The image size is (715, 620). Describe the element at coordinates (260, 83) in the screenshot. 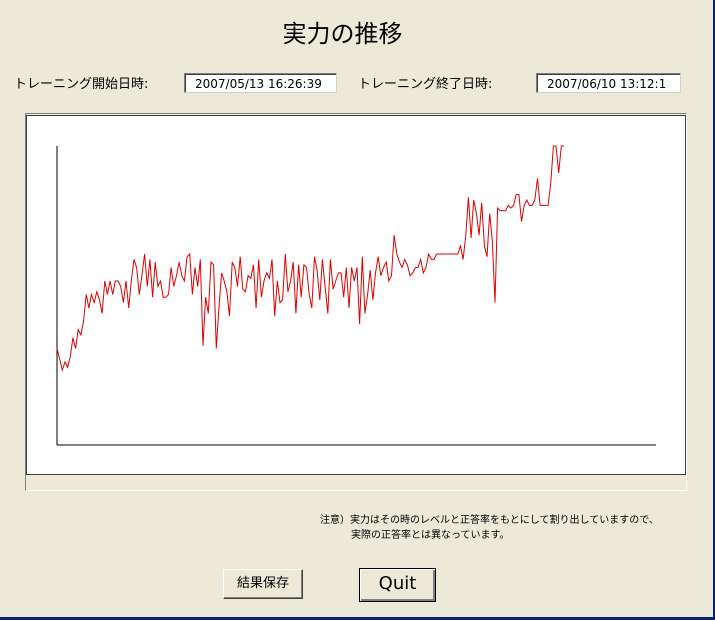

I see `start-time-field: 2007/05/13 16:26:39` at that location.